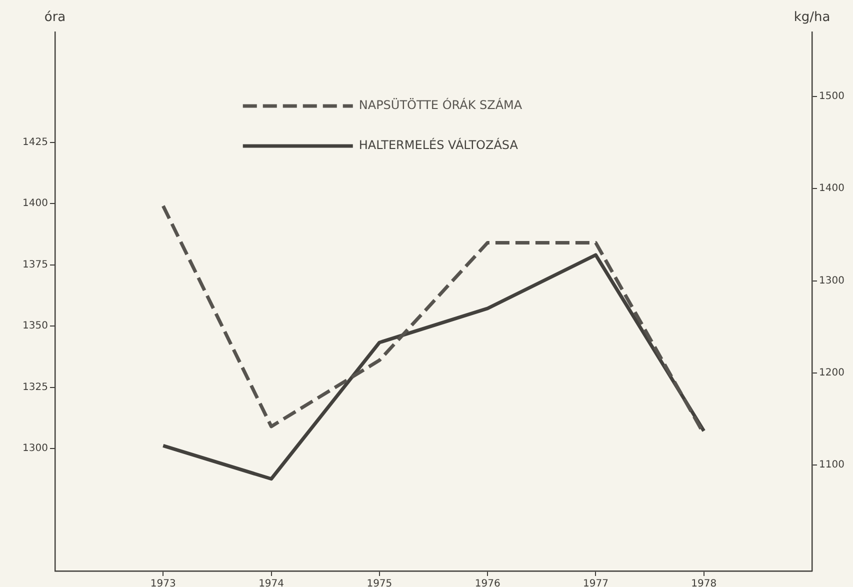  Describe the element at coordinates (704, 582) in the screenshot. I see `x-tick-label: 1978` at that location.